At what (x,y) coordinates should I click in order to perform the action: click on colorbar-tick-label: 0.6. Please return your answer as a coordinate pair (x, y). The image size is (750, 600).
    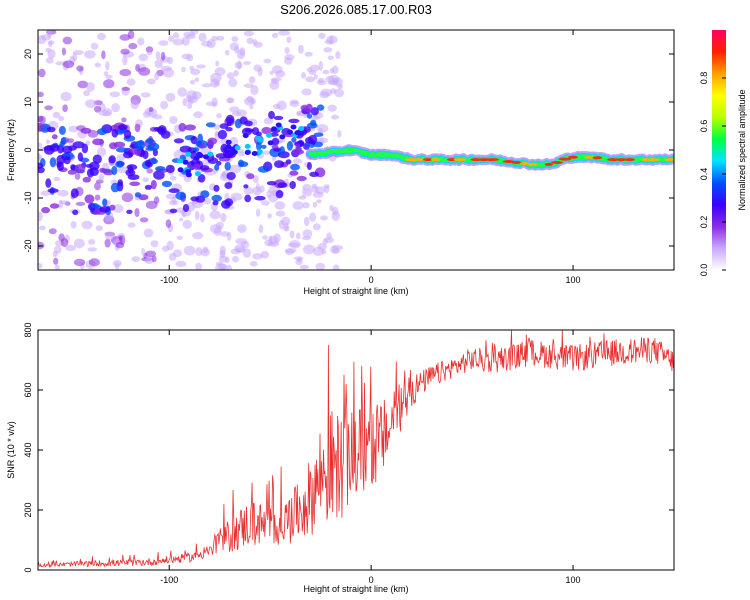
    Looking at the image, I should click on (704, 126).